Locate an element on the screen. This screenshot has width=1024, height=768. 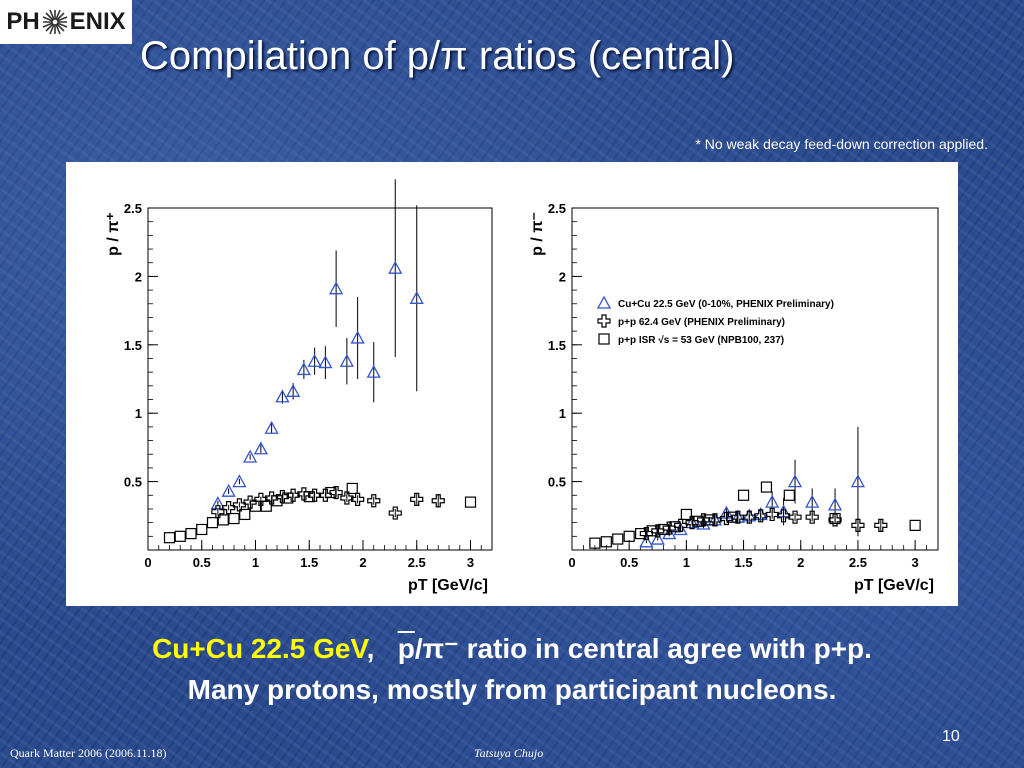
y-tick-label-1: 1.5 is located at coordinates (133, 345).